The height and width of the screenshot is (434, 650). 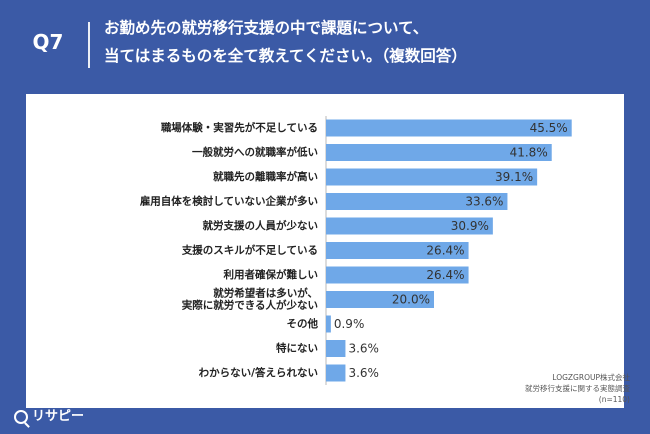 What do you see at coordinates (445, 251) in the screenshot?
I see `value-label-5: 26.4%` at bounding box center [445, 251].